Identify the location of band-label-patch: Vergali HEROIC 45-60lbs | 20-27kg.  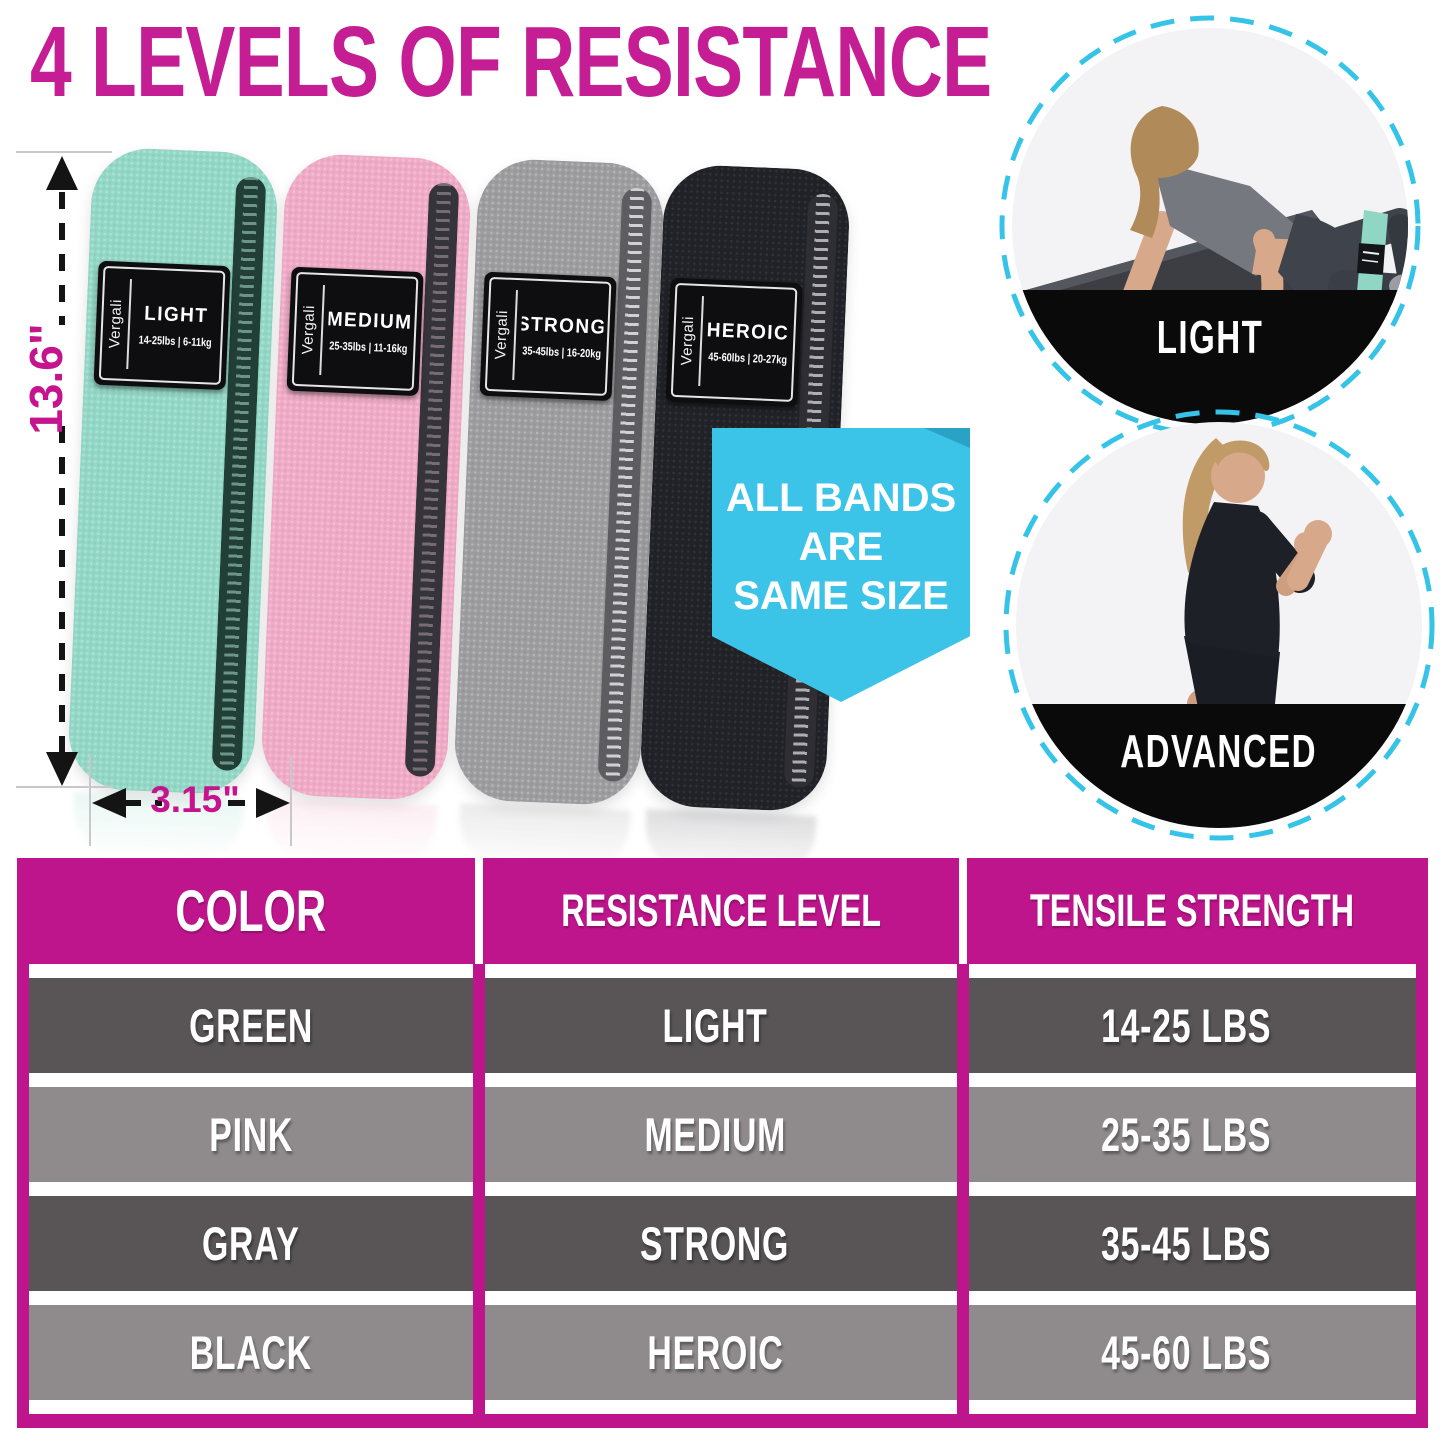
(734, 342).